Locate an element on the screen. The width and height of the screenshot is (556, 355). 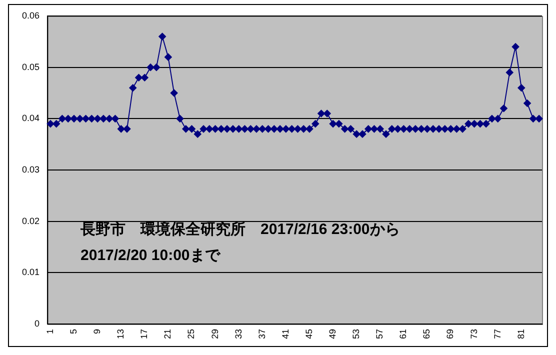
x-tick-label: 65 is located at coordinates (427, 334).